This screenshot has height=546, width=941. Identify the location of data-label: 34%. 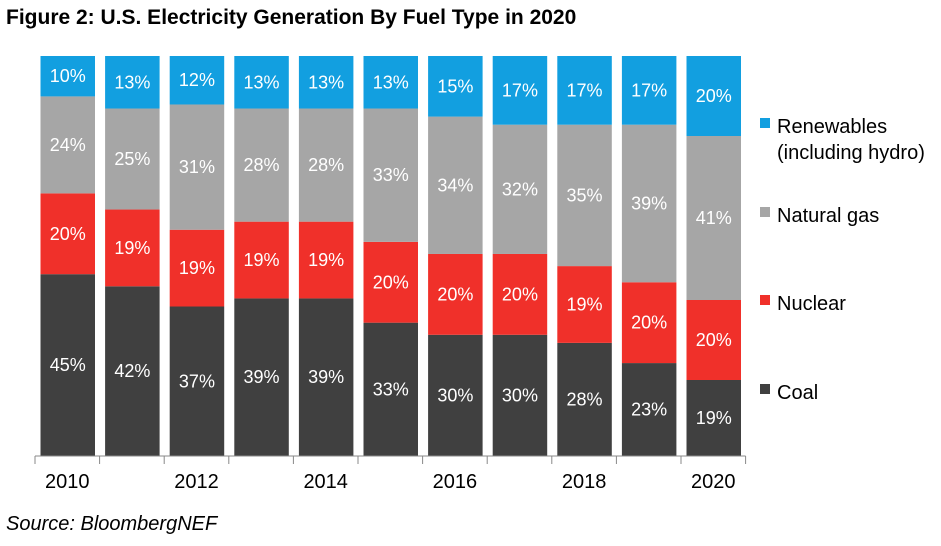
(455, 185).